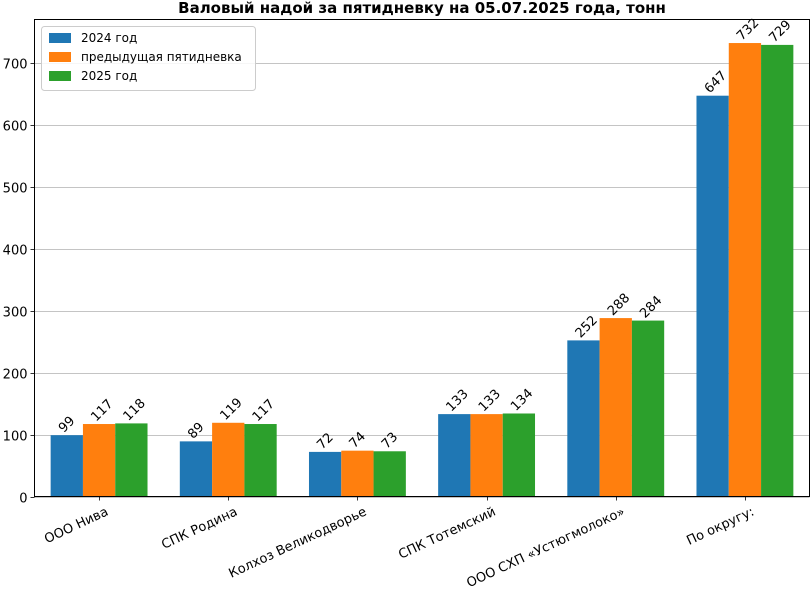  I want to click on bar-value-label: 284, so click(651, 307).